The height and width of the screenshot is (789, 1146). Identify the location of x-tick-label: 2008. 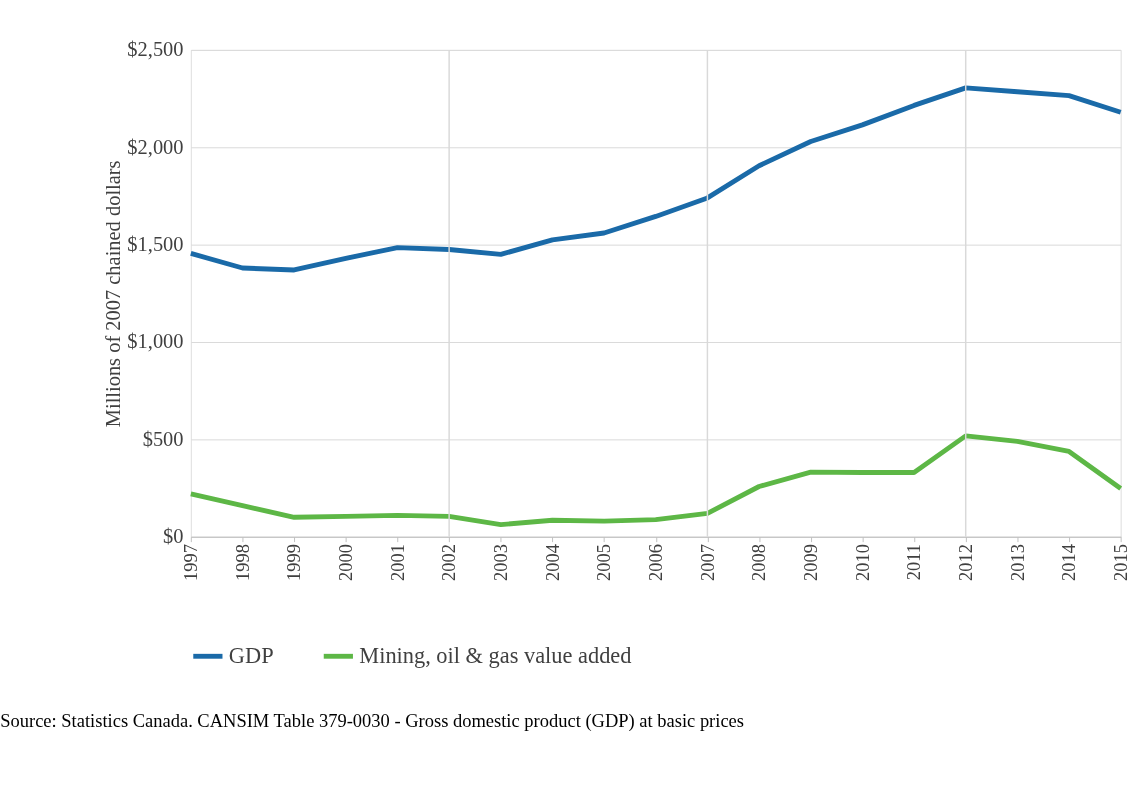
(759, 563).